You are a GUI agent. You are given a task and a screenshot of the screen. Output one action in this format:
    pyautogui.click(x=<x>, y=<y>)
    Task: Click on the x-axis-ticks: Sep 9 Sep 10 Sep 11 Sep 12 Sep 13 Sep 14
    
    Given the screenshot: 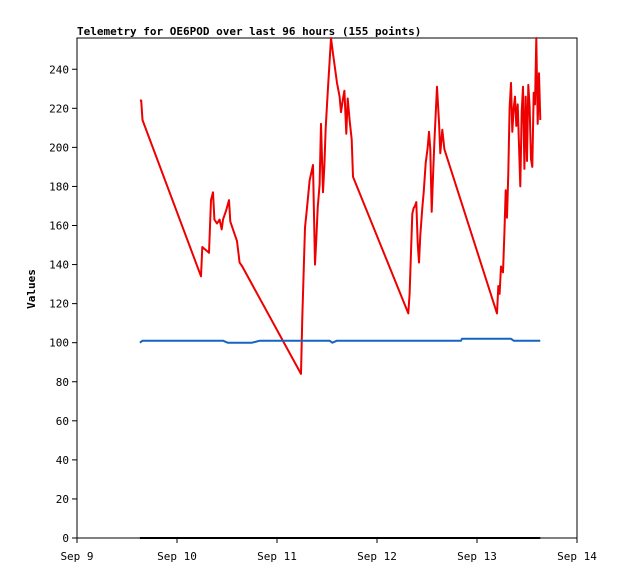 What is the action you would take?
    pyautogui.click(x=328, y=550)
    